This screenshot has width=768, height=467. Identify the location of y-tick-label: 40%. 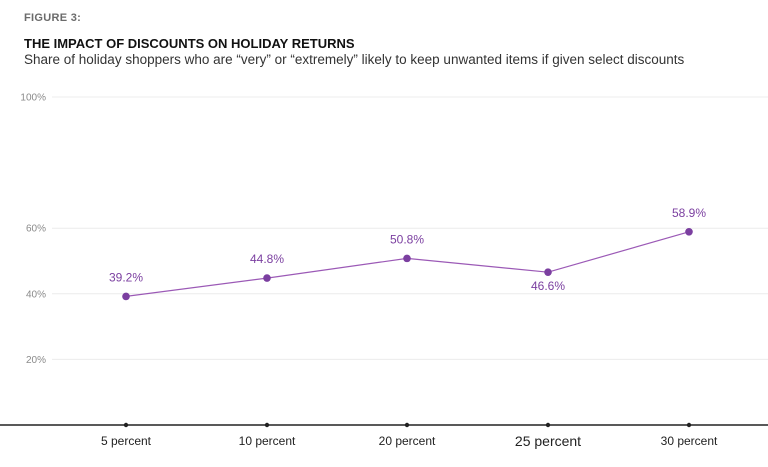
(36, 294).